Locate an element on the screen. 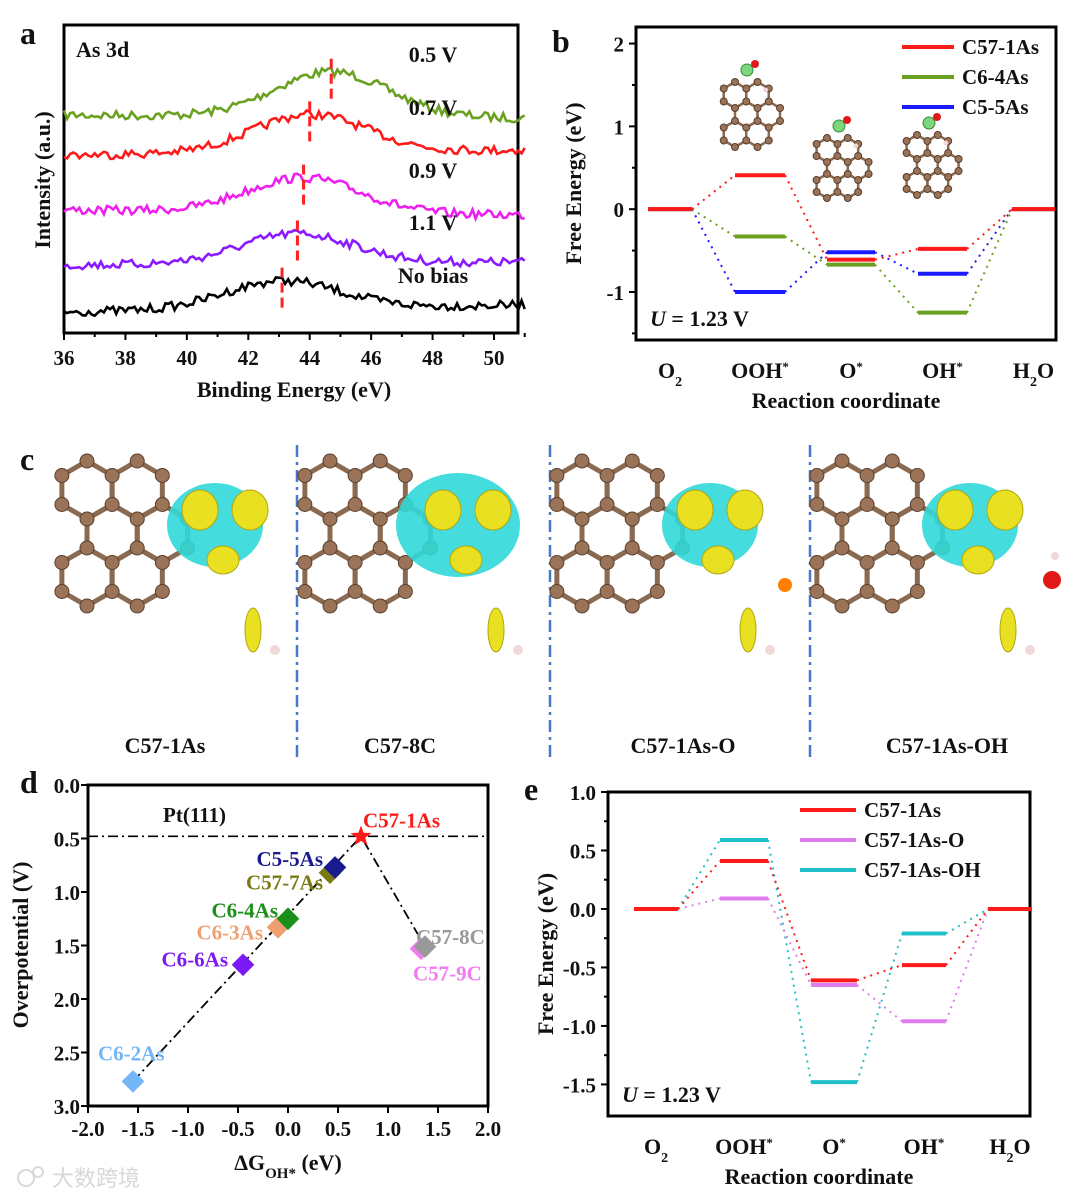  y-tick-label: 1.0 is located at coordinates (67, 893).